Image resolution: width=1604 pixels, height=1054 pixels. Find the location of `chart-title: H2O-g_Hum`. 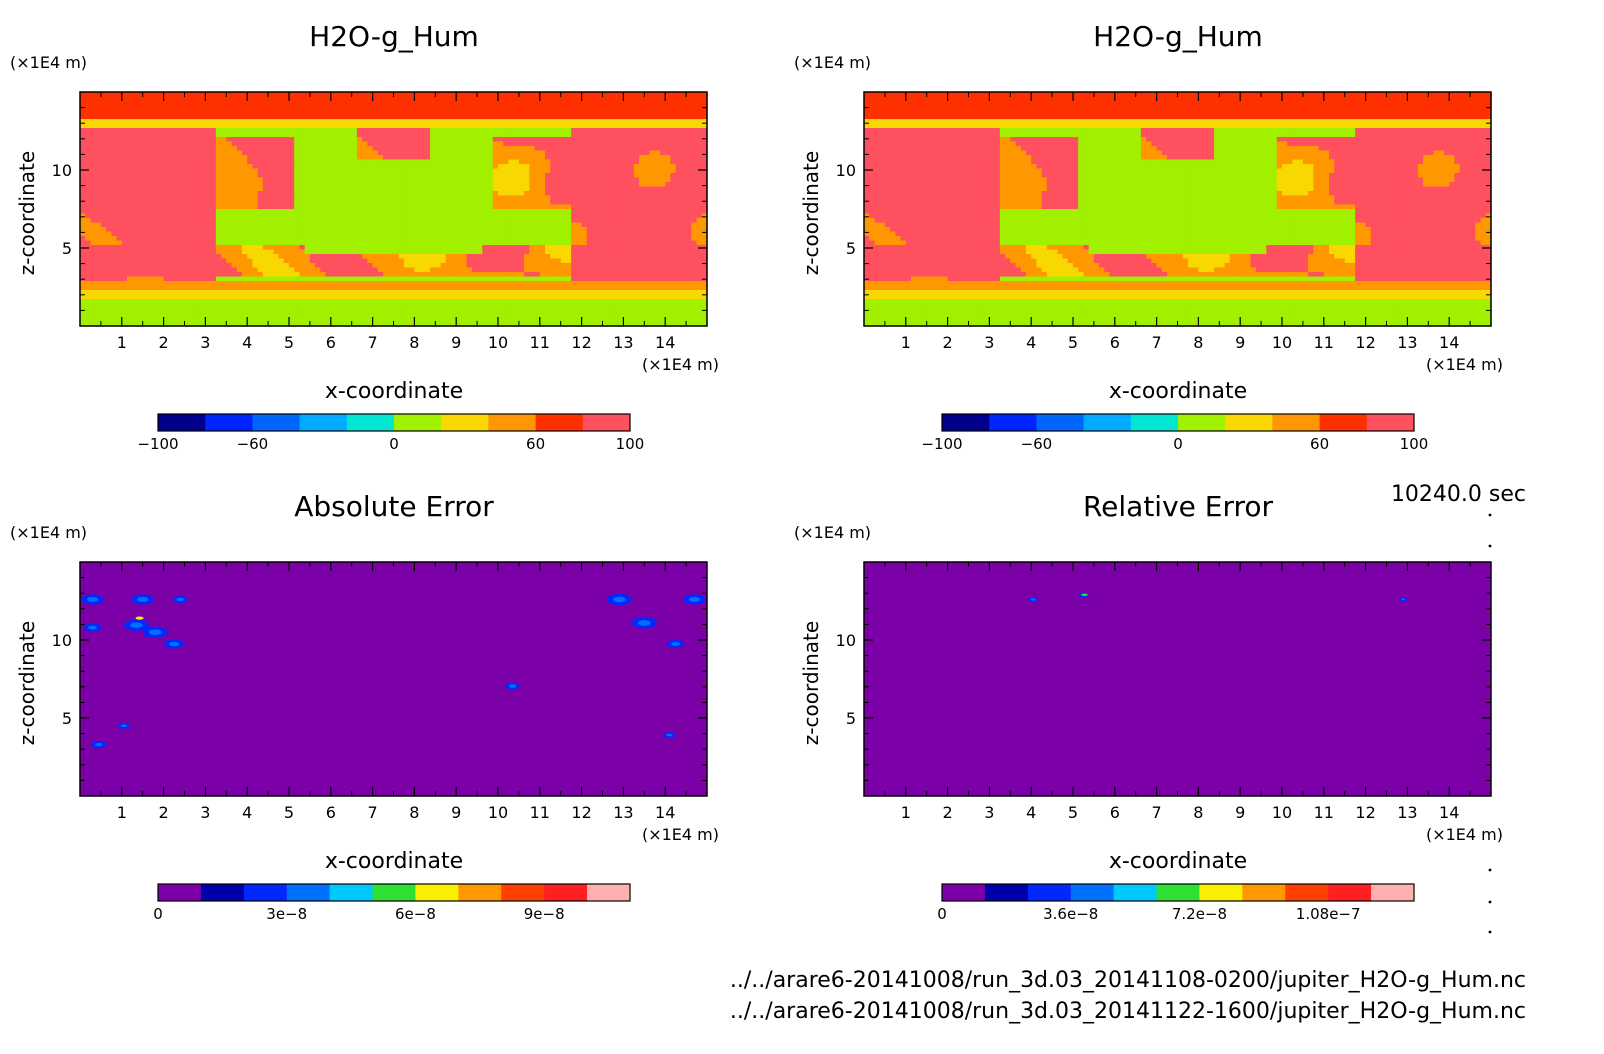

chart-title: H2O-g_Hum is located at coordinates (1178, 36).